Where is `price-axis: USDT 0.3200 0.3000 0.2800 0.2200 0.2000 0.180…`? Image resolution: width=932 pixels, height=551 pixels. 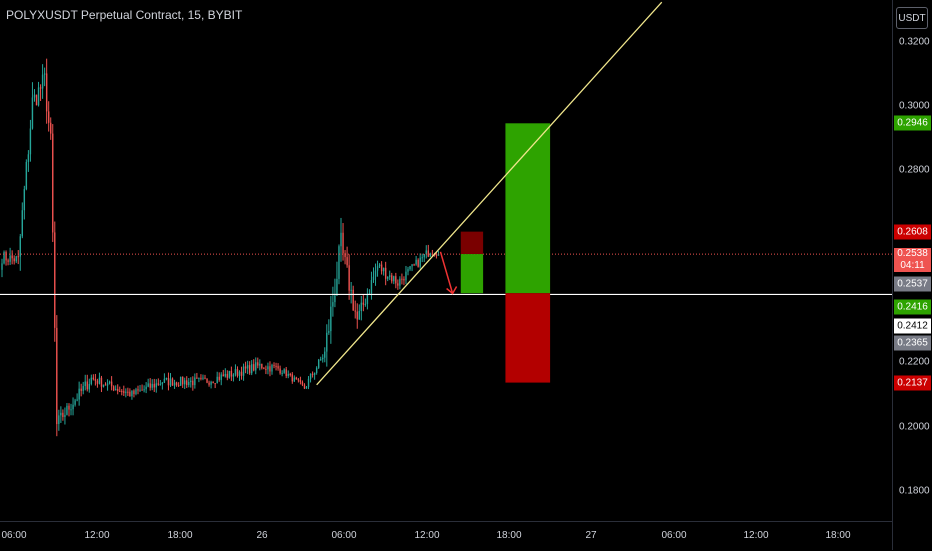
price-axis: USDT 0.3200 0.3000 0.2800 0.2200 0.2000 0.180… is located at coordinates (912, 275).